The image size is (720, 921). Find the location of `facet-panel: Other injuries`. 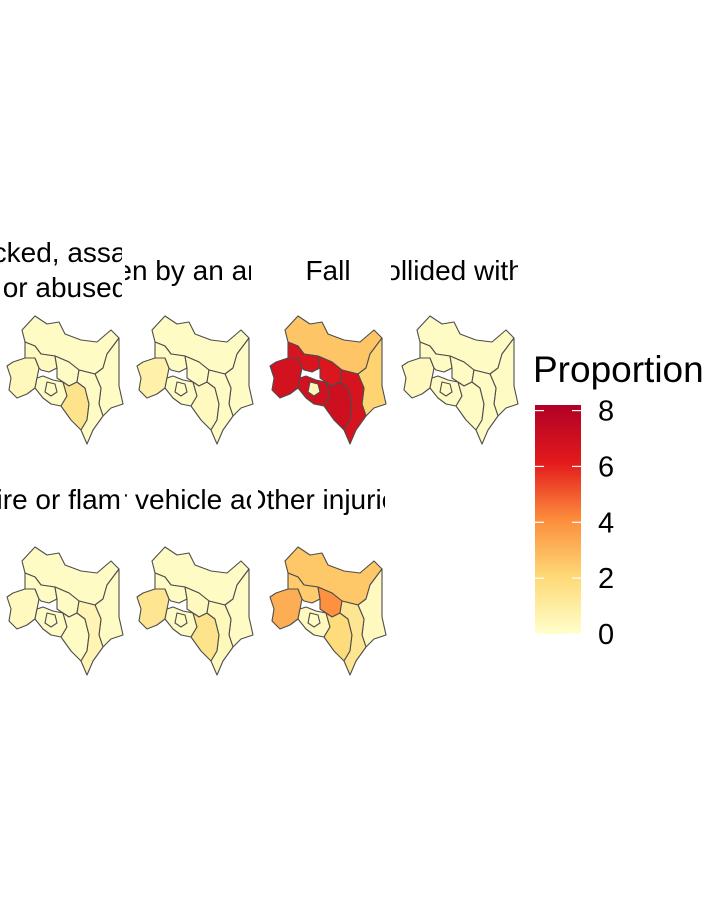

facet-panel: Other injuries is located at coordinates (328, 580).